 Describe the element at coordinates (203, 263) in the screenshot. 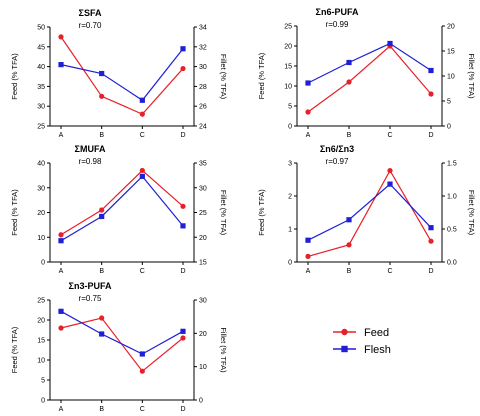

I see `y-tick-label-right: 15` at that location.